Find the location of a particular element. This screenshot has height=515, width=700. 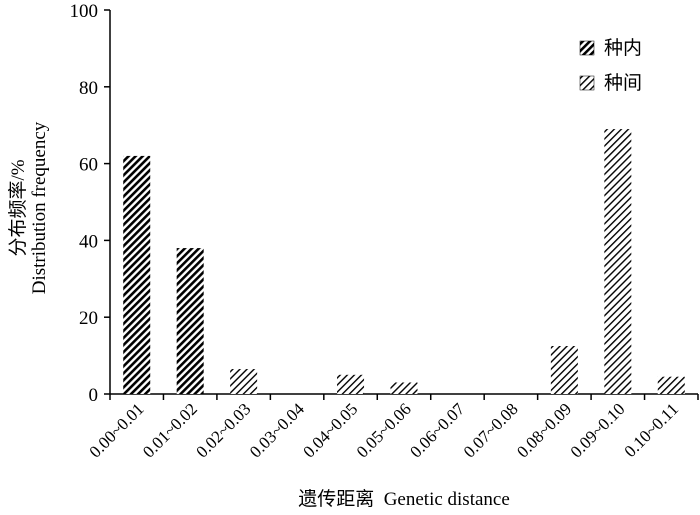

x-tick-label: 0.08~0.09 is located at coordinates (544, 430).